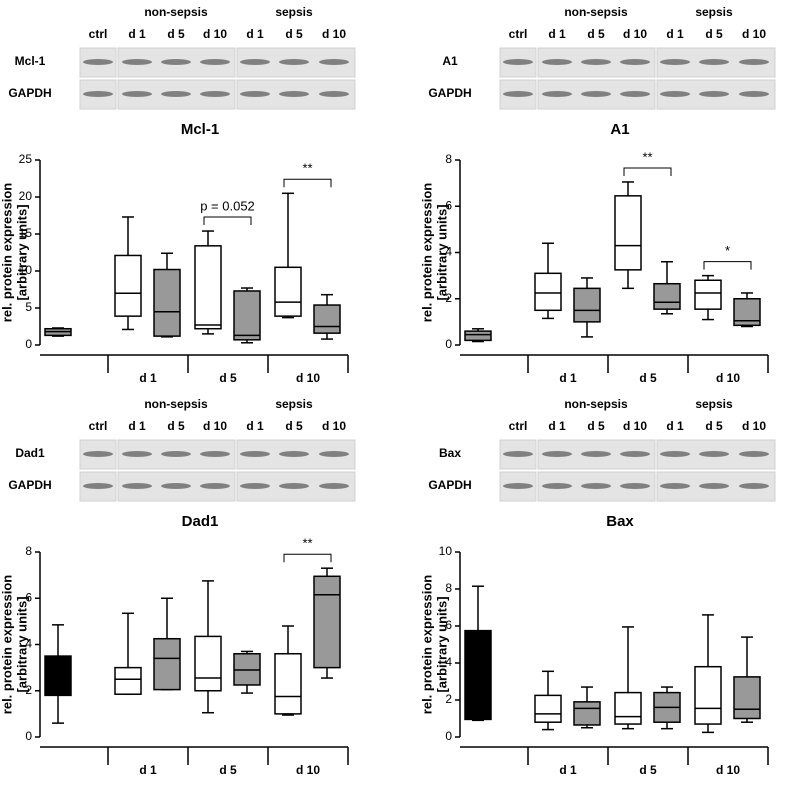  I want to click on y-tick-label: 8, so click(448, 588).